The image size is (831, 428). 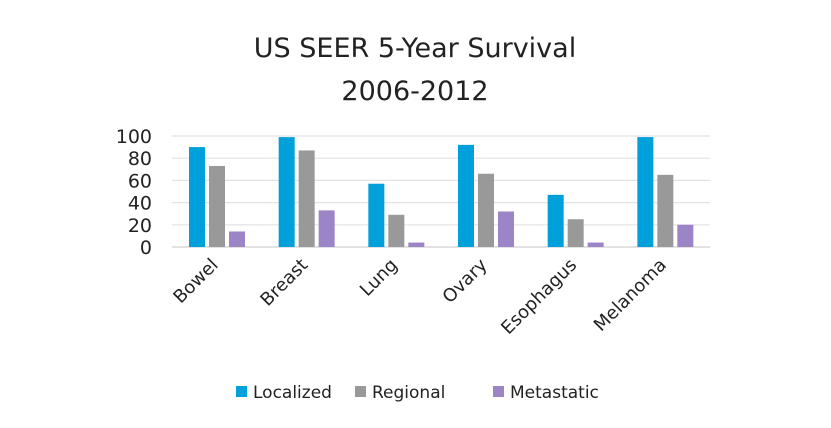 I want to click on bar-metastatic-bowel, so click(x=237, y=239).